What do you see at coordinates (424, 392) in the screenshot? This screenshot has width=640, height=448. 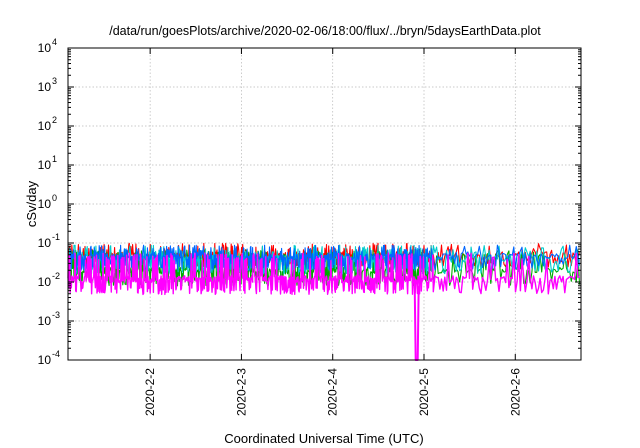 I see `x-tick-label: 2020-2-5` at bounding box center [424, 392].